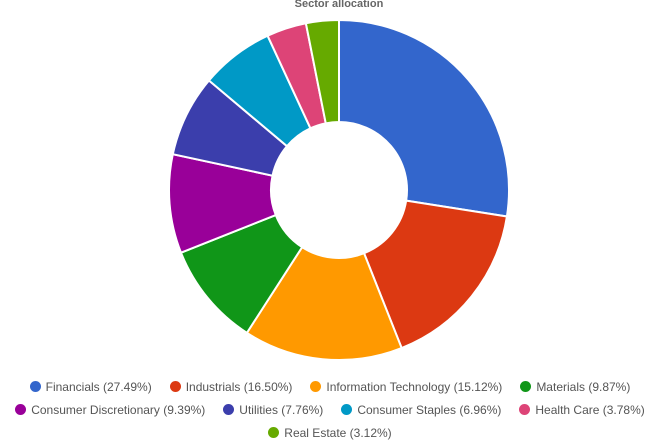  I want to click on legend-label: Utilities (7.76%), so click(281, 409).